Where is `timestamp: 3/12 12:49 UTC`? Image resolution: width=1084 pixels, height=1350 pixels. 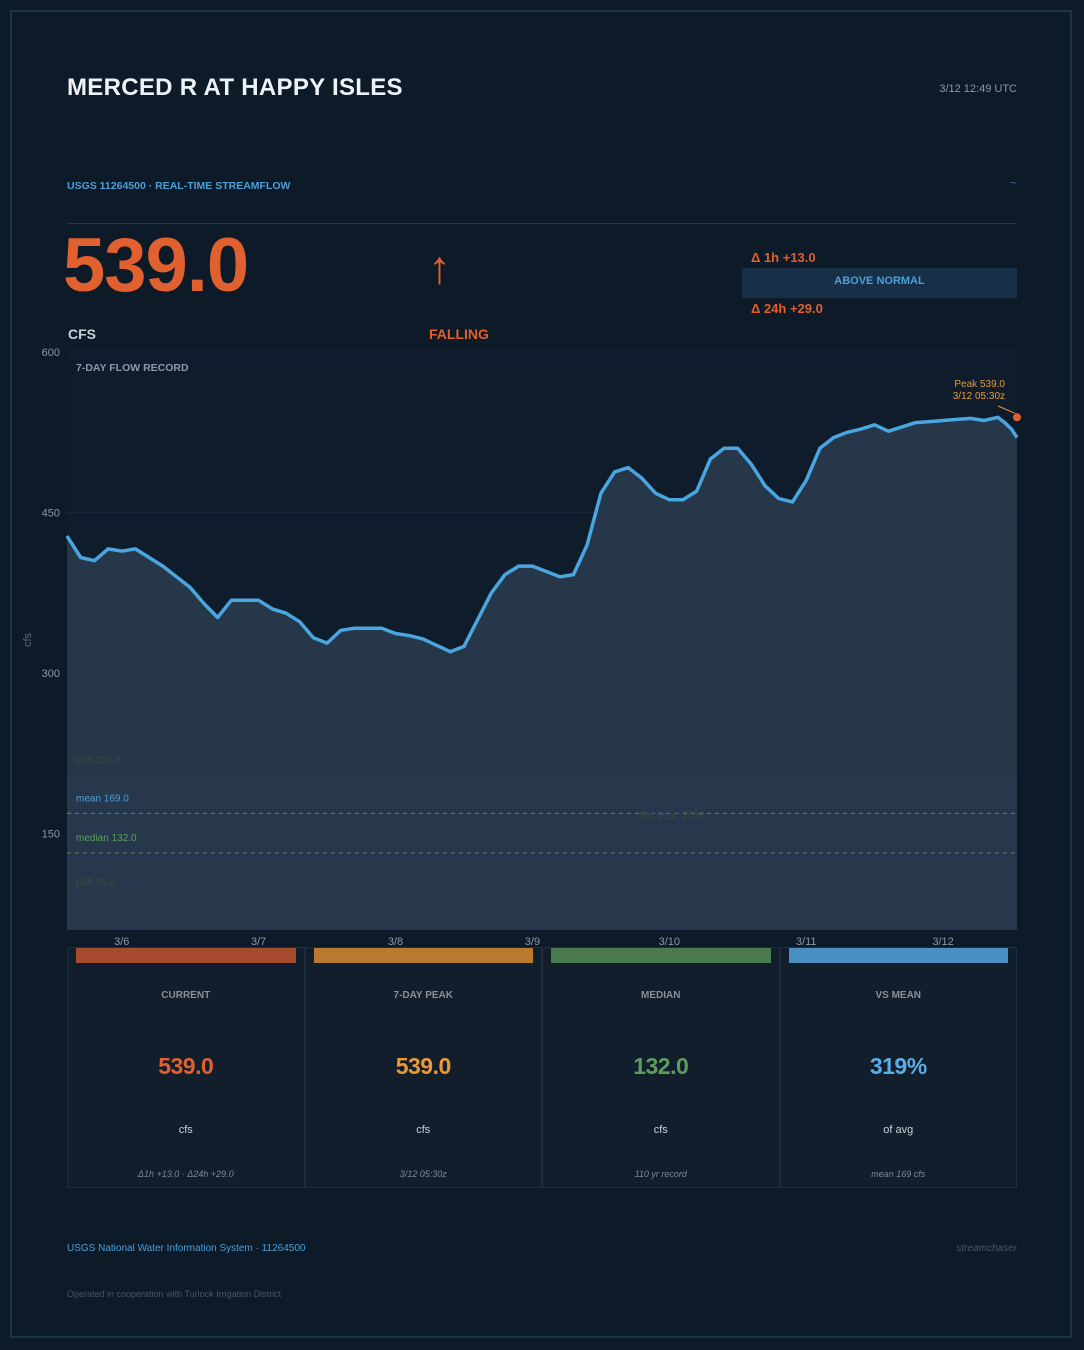 timestamp: 3/12 12:49 UTC is located at coordinates (978, 89).